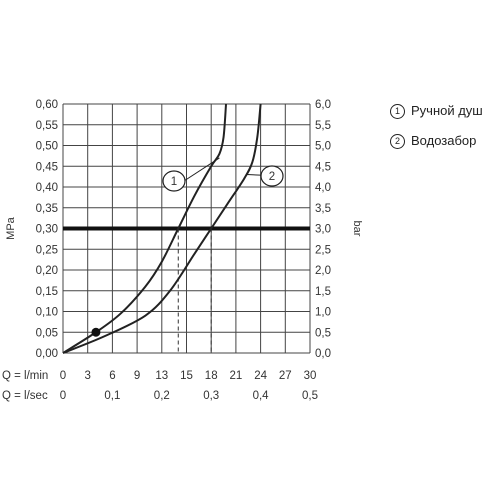  What do you see at coordinates (47, 354) in the screenshot?
I see `y-tick-label-left: 0,00` at bounding box center [47, 354].